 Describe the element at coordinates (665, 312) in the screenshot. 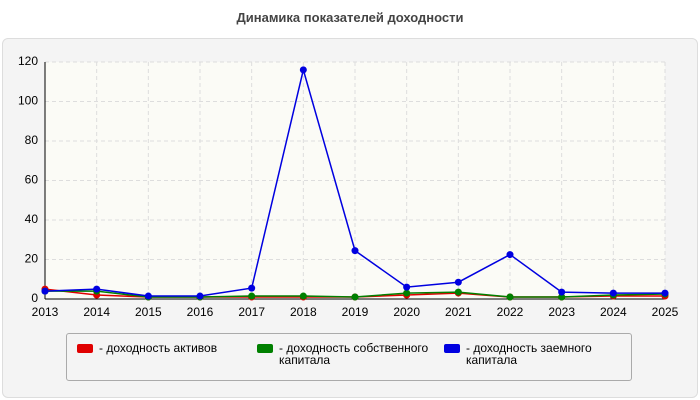

I see `x-tick-label: 2025` at that location.